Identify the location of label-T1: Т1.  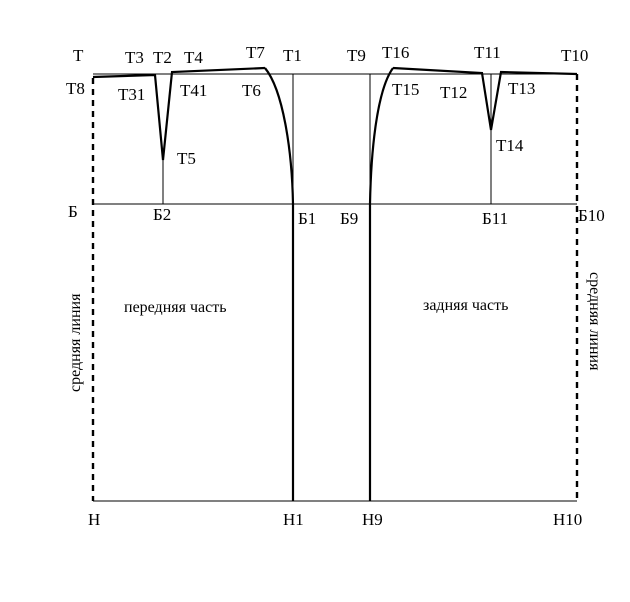
(292, 55).